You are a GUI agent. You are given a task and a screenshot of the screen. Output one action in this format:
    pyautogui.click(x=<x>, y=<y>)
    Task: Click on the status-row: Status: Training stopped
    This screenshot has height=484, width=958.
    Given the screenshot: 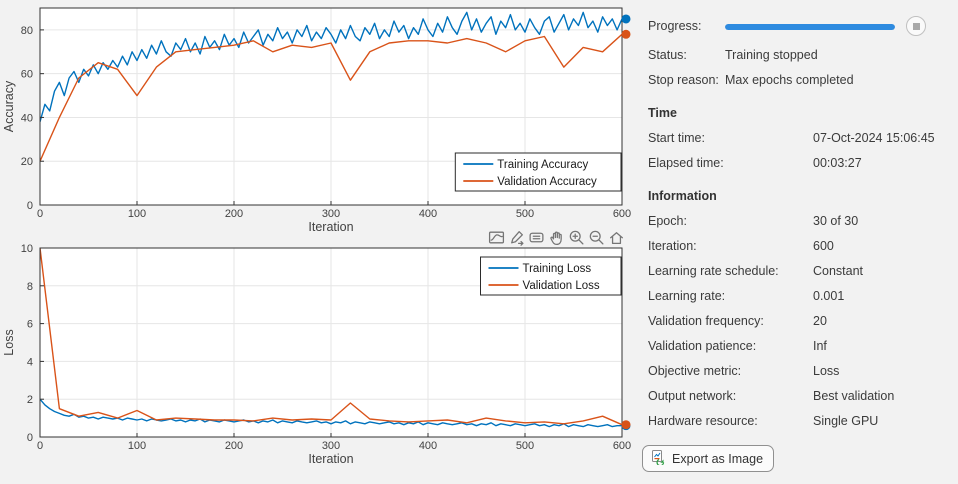 What is the action you would take?
    pyautogui.click(x=796, y=55)
    